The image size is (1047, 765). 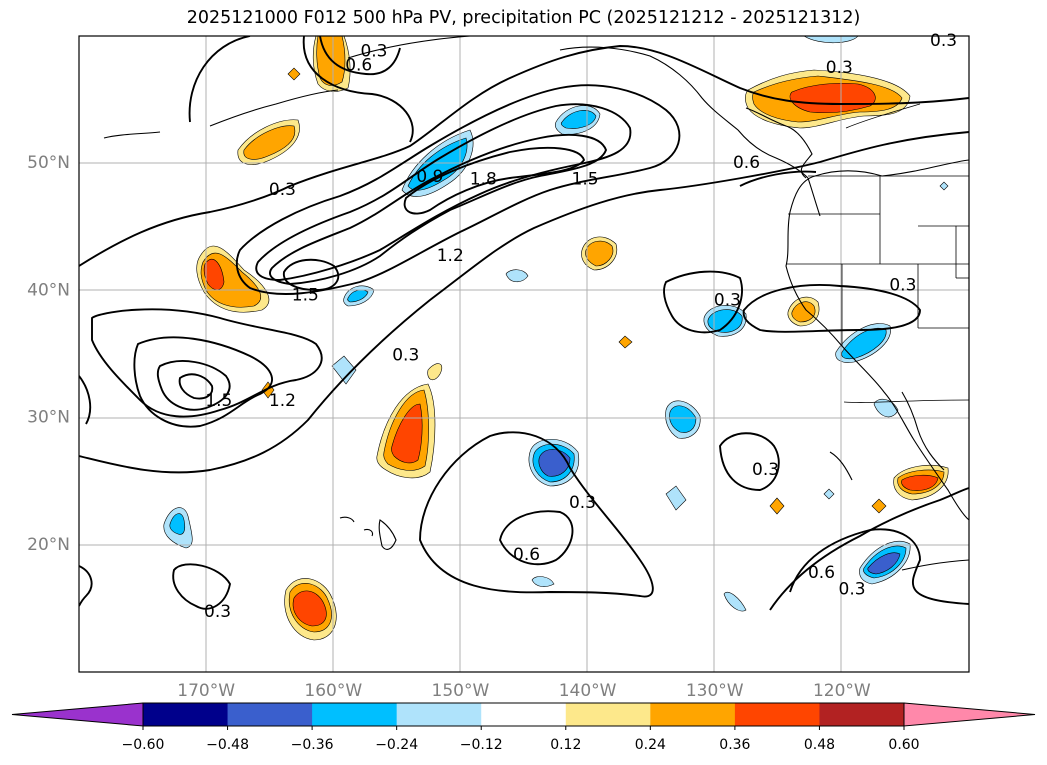 I want to click on contour-label: 0.9, so click(x=429, y=177).